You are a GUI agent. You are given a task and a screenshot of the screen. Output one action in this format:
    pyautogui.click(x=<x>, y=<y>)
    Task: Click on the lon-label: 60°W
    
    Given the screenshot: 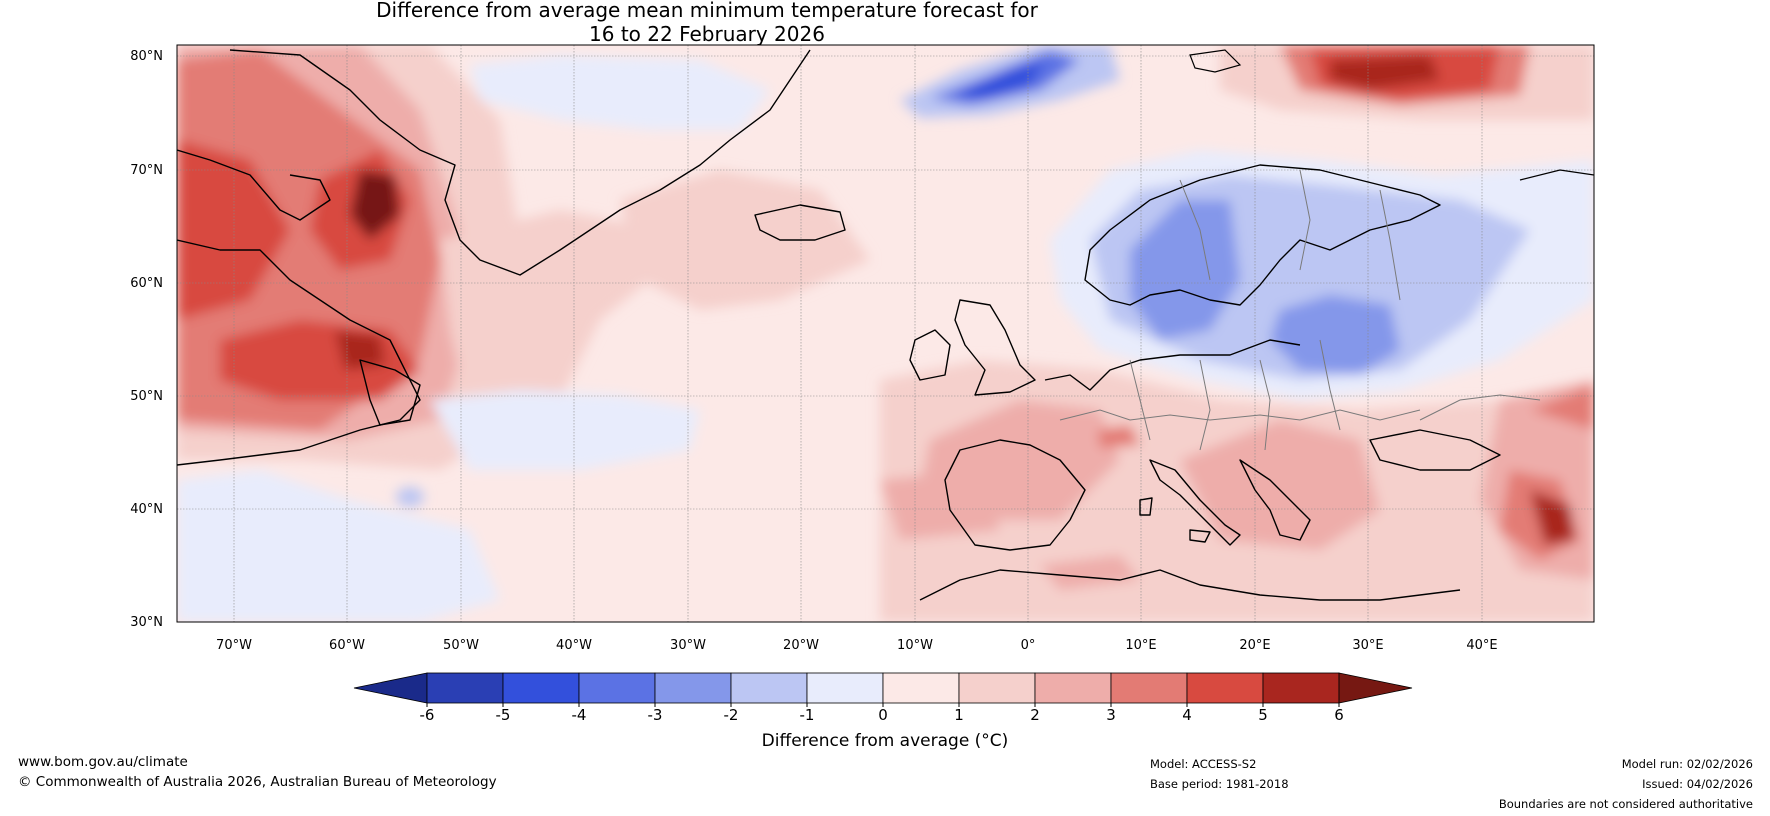 What is the action you would take?
    pyautogui.click(x=347, y=645)
    